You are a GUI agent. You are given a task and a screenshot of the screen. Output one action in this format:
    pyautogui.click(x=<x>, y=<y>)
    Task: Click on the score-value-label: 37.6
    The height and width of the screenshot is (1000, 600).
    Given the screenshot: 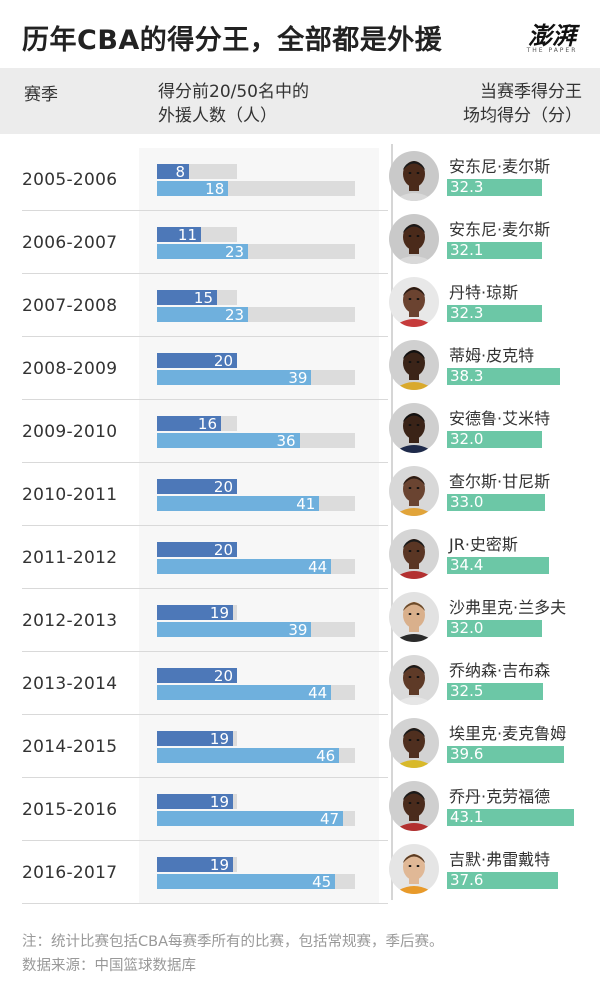 What is the action you would take?
    pyautogui.click(x=467, y=880)
    